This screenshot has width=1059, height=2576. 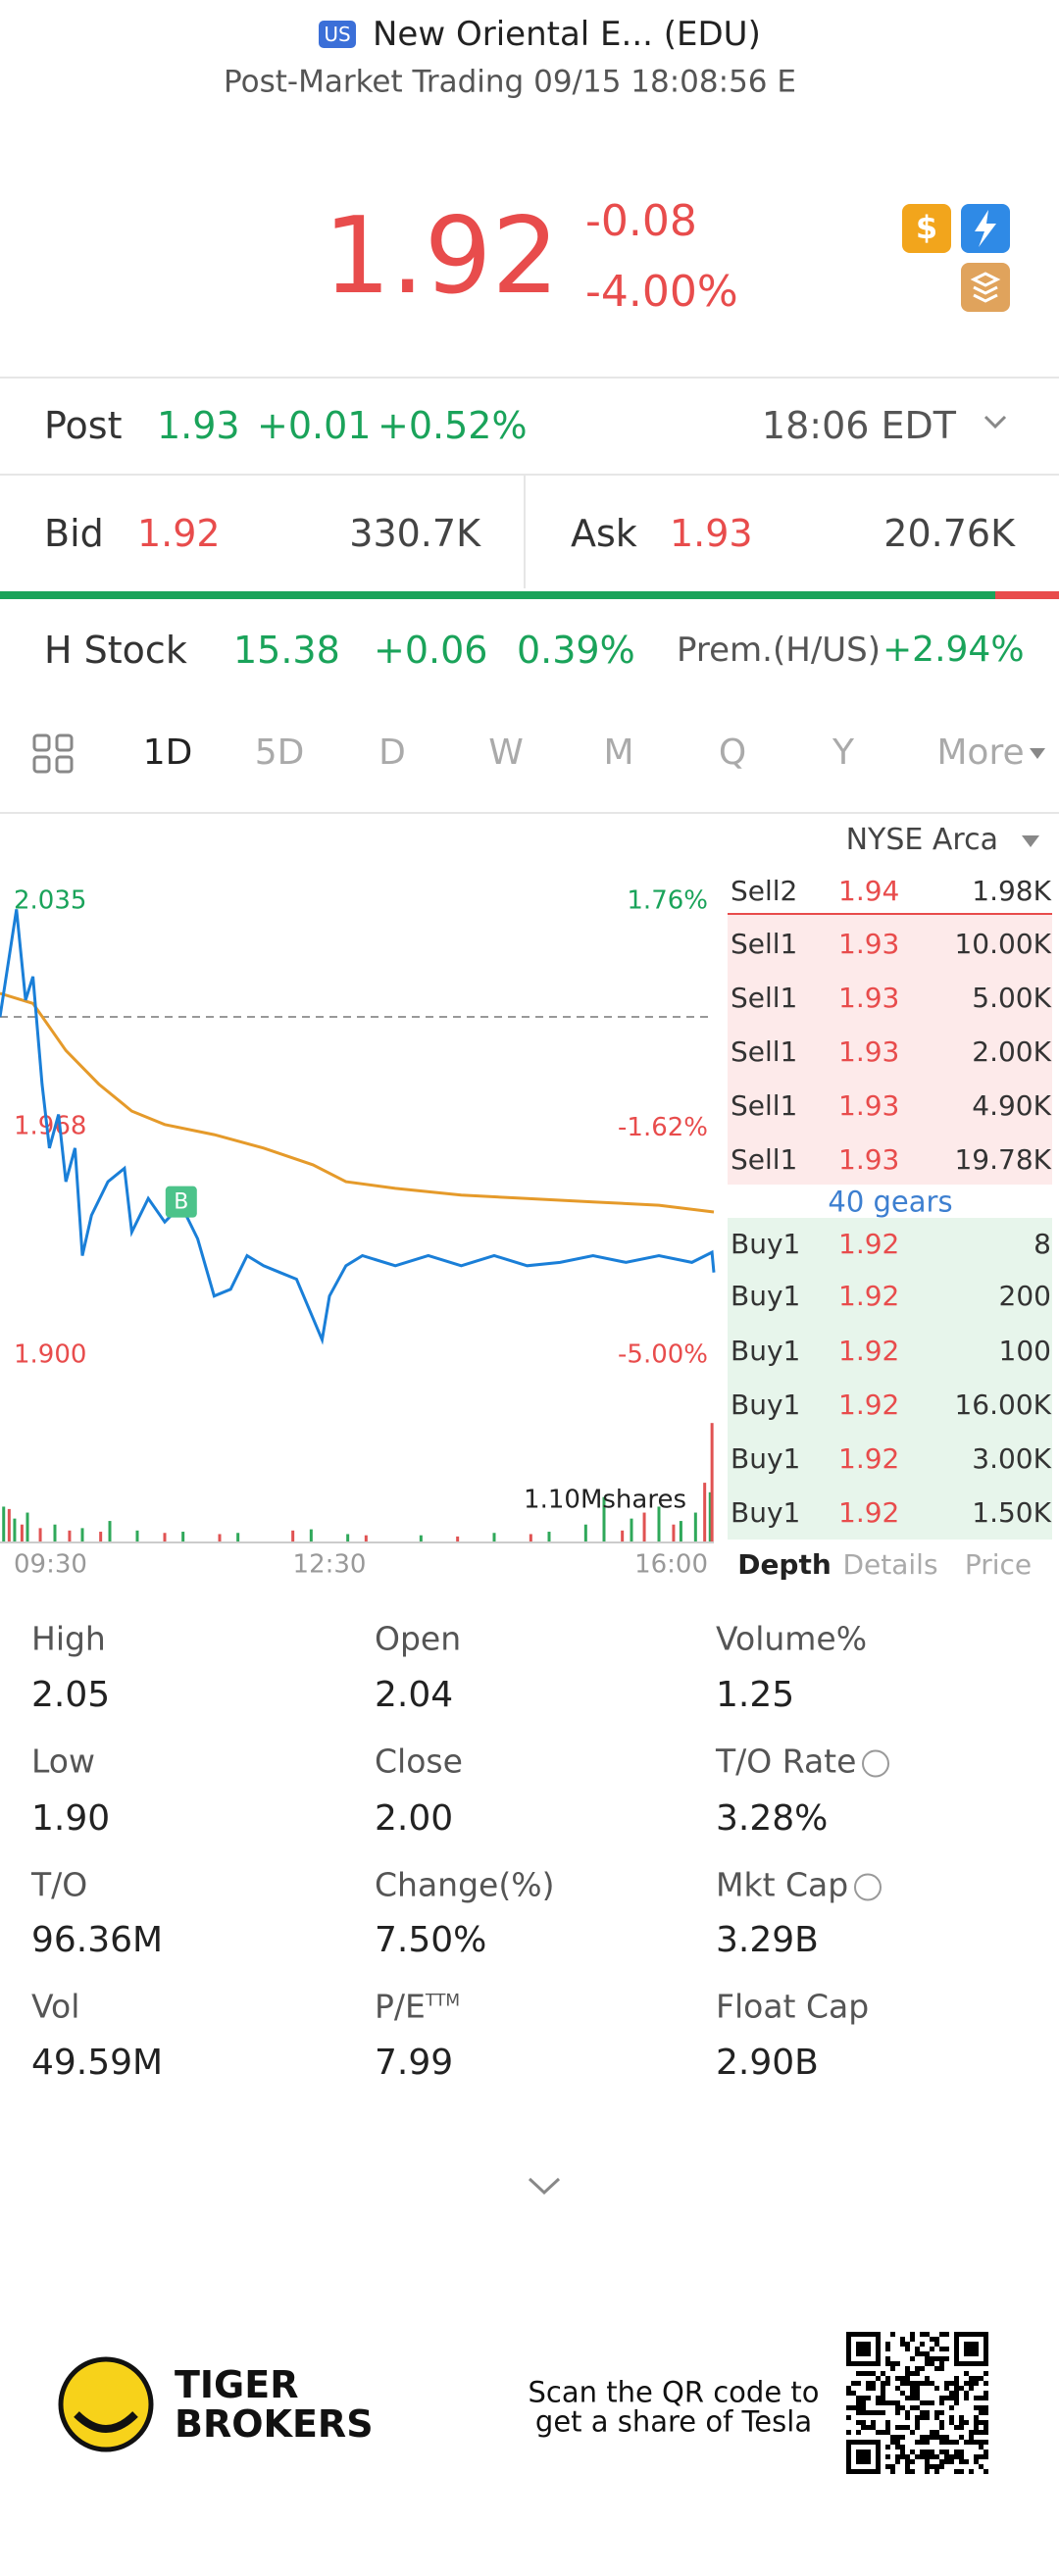 I want to click on book-tab: Depth, so click(x=784, y=1565).